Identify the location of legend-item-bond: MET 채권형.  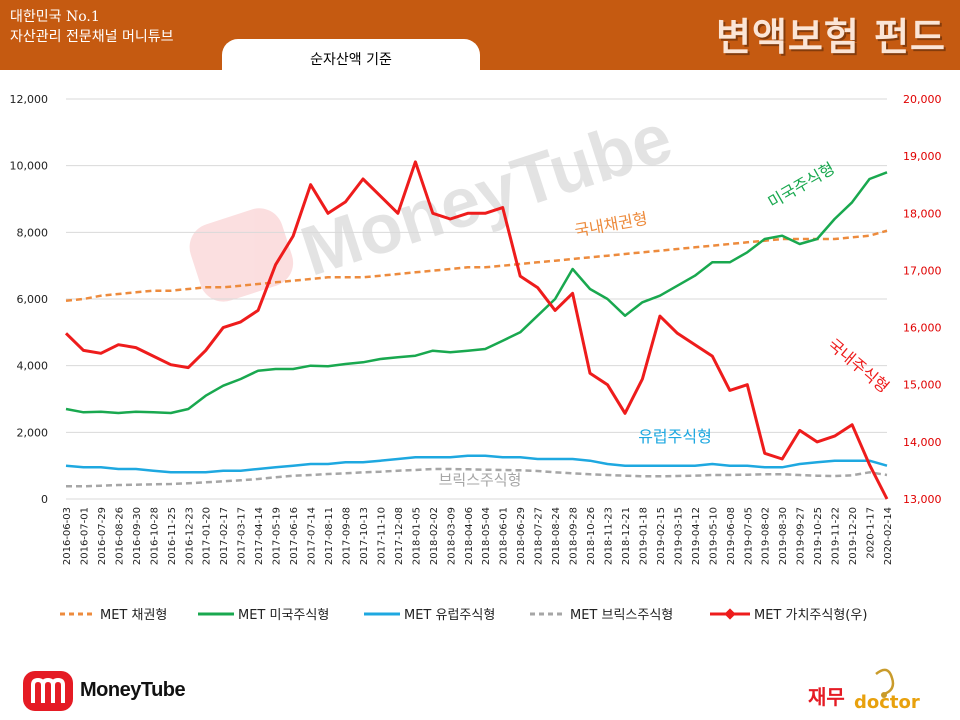
(113, 613).